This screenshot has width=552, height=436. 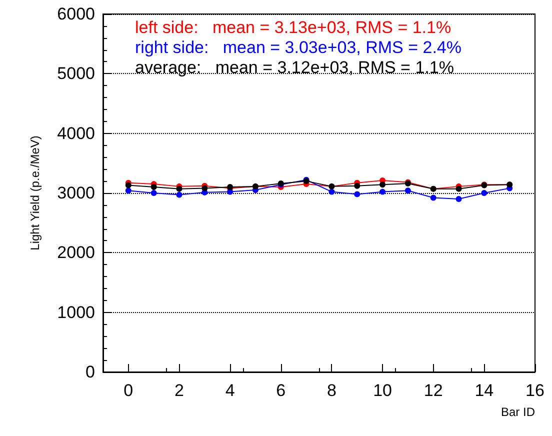 What do you see at coordinates (281, 390) in the screenshot?
I see `x-tick-label: 6` at bounding box center [281, 390].